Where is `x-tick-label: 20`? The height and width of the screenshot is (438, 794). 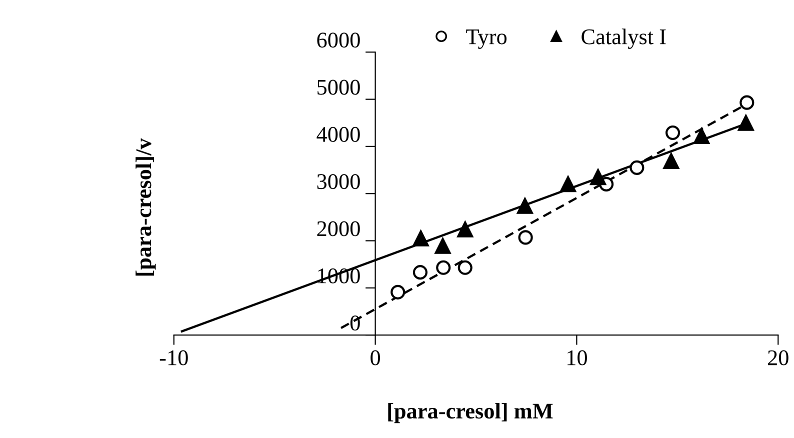
x-tick-label: 20 is located at coordinates (778, 358).